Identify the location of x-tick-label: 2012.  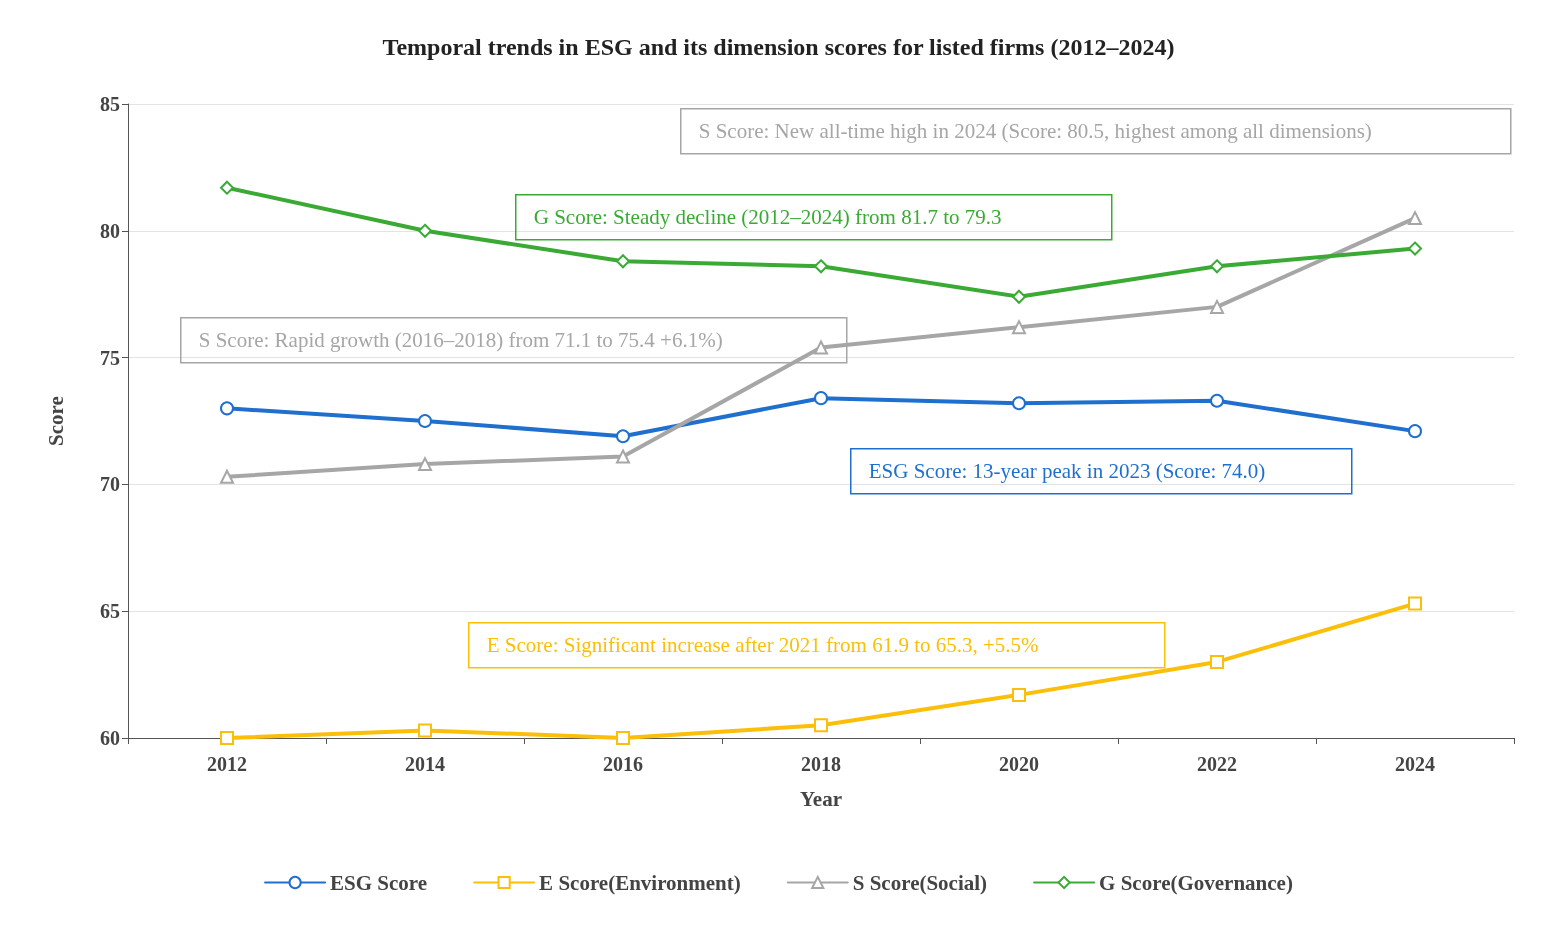
(227, 764).